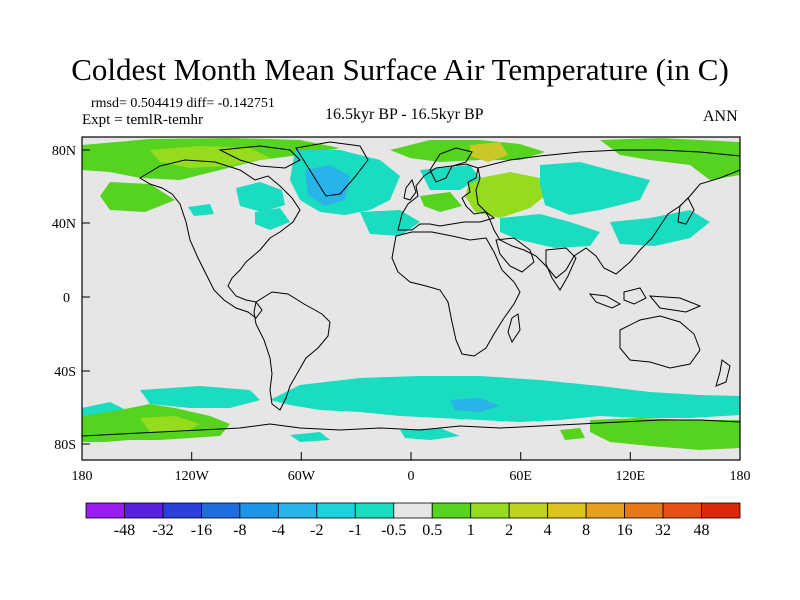 The image size is (800, 600). What do you see at coordinates (413, 520) in the screenshot?
I see `colorbar: -48 -32 -16 -8 -4 -2 -1 -0.5 0.5 1 2 4 8 16 32 48` at bounding box center [413, 520].